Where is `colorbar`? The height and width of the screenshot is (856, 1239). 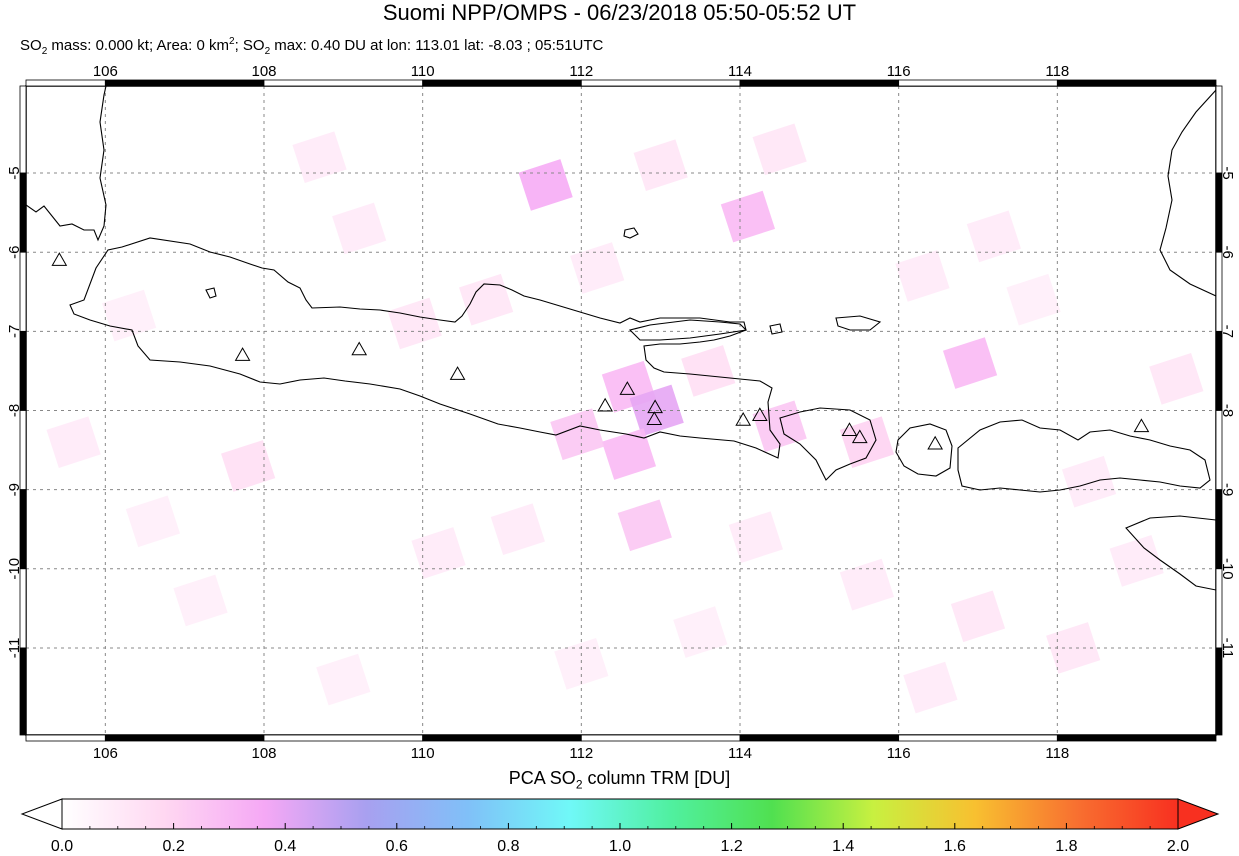
colorbar is located at coordinates (620, 814).